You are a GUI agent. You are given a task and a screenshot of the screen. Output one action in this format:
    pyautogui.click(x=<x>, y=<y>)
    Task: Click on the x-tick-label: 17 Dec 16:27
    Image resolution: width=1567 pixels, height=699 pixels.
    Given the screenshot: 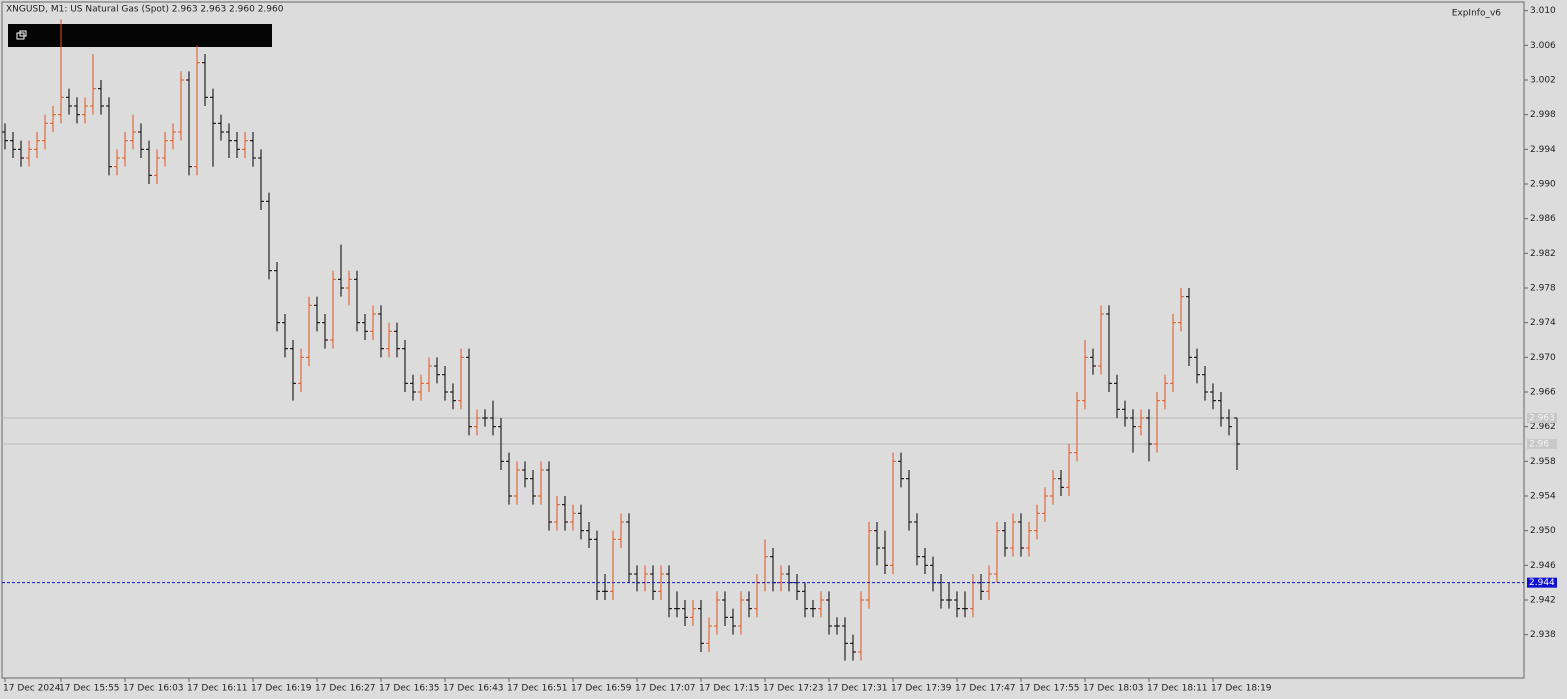 What is the action you would take?
    pyautogui.click(x=345, y=689)
    